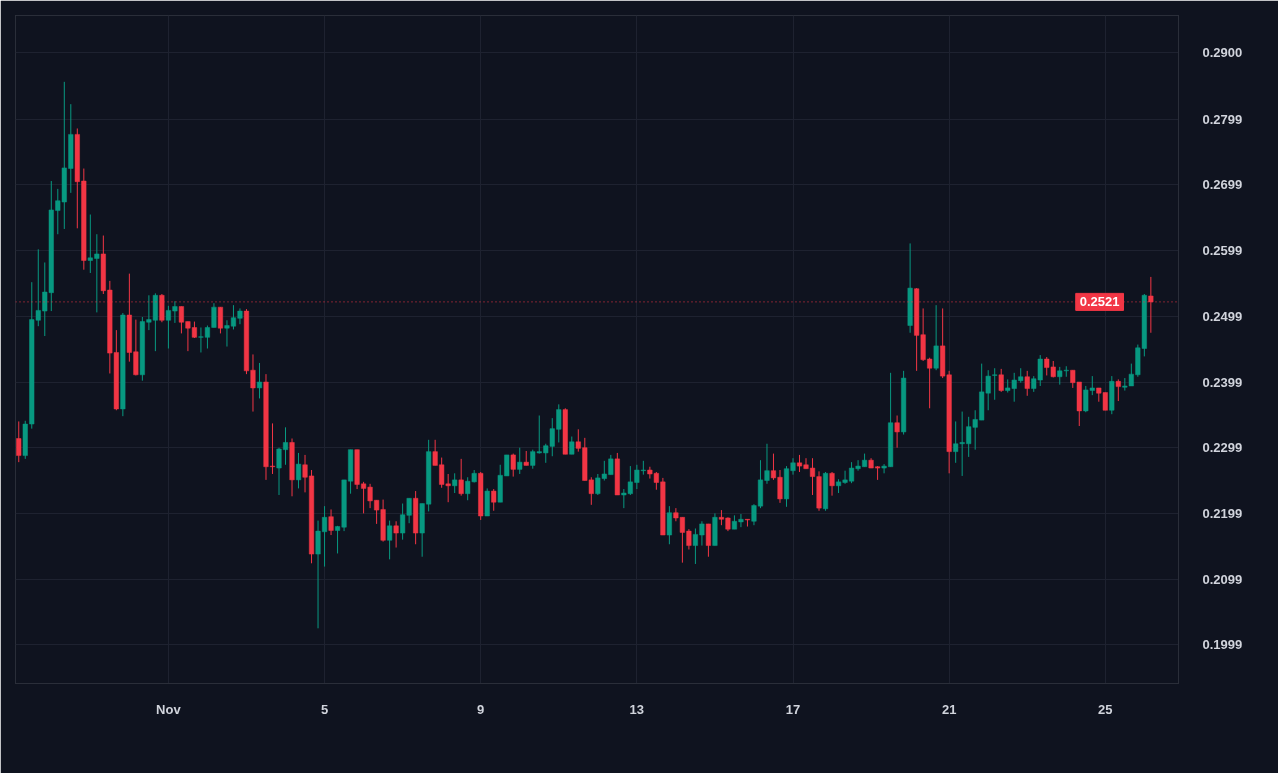 Image resolution: width=1278 pixels, height=773 pixels. What do you see at coordinates (1105, 709) in the screenshot?
I see `x-tick-label: 25` at bounding box center [1105, 709].